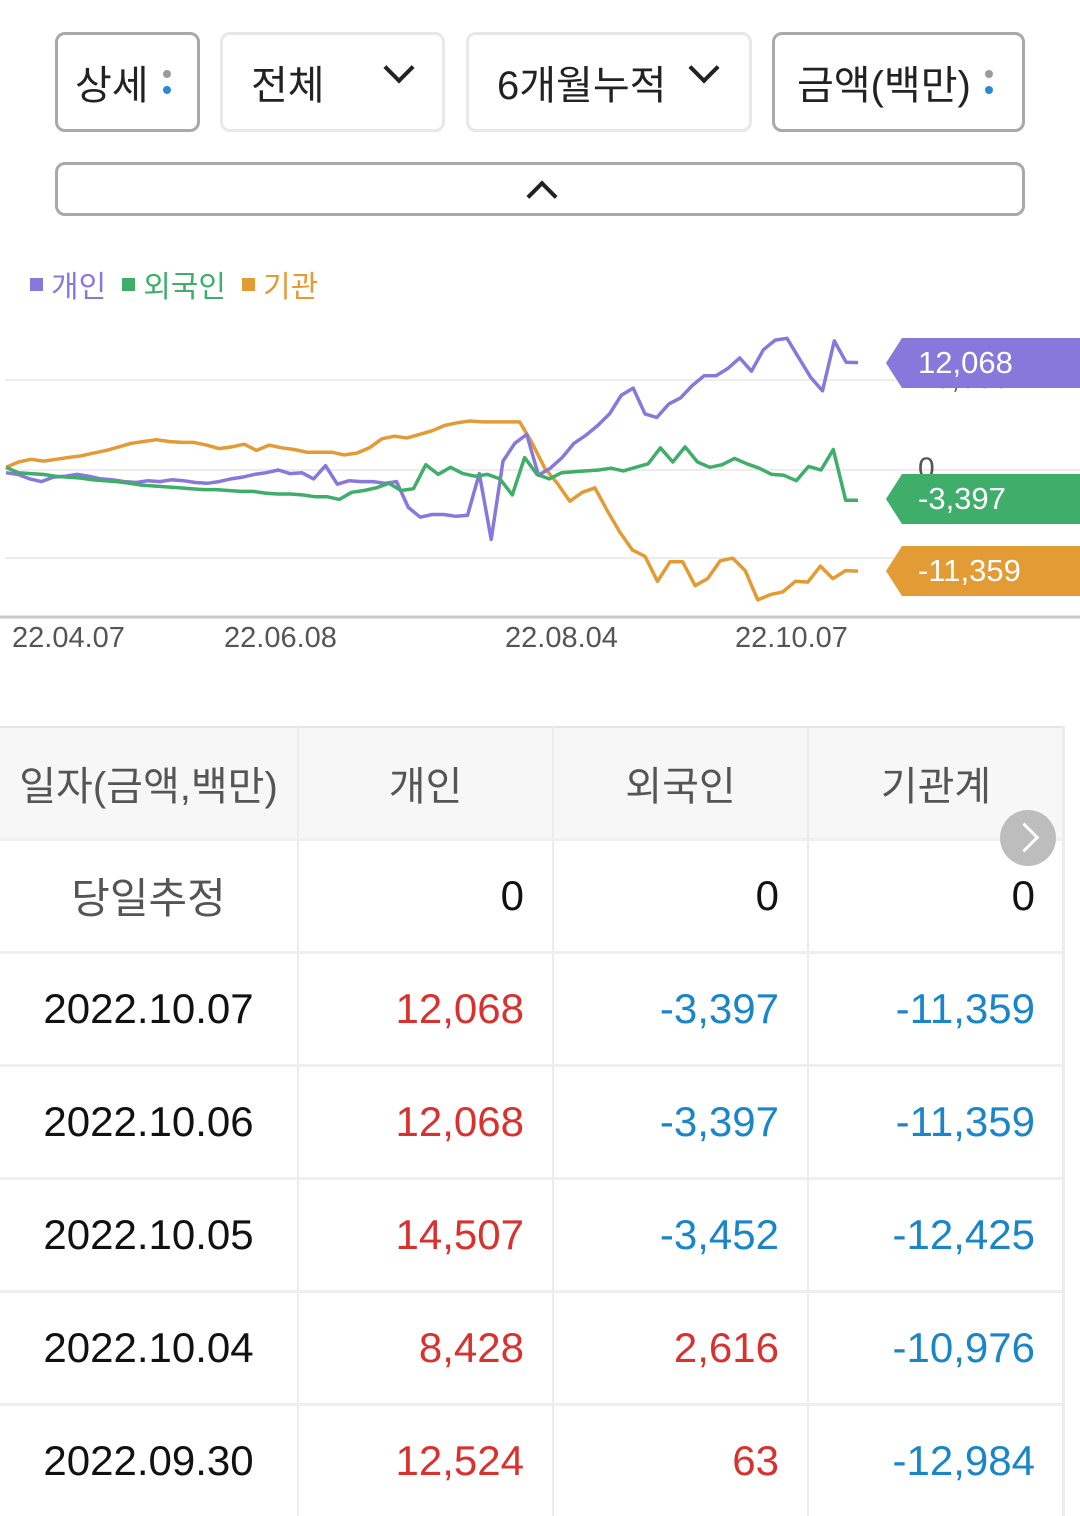  I want to click on x-tick-label: 22.06.08, so click(280, 638).